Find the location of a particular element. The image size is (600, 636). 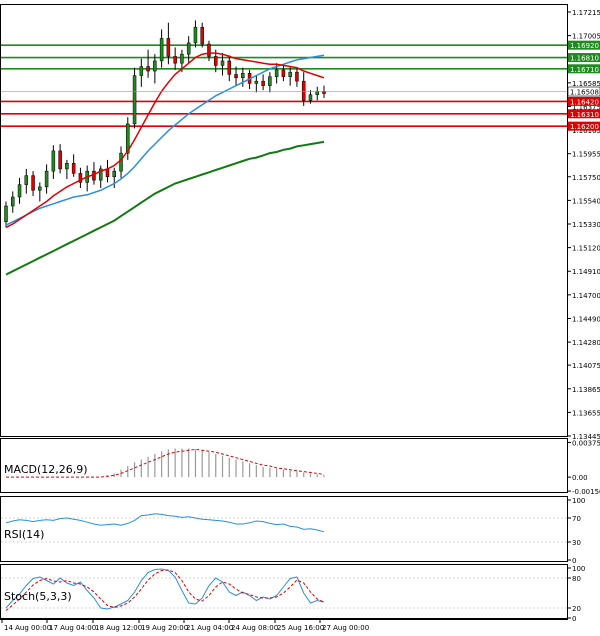

price-tick-label: 1.13445 is located at coordinates (586, 437).